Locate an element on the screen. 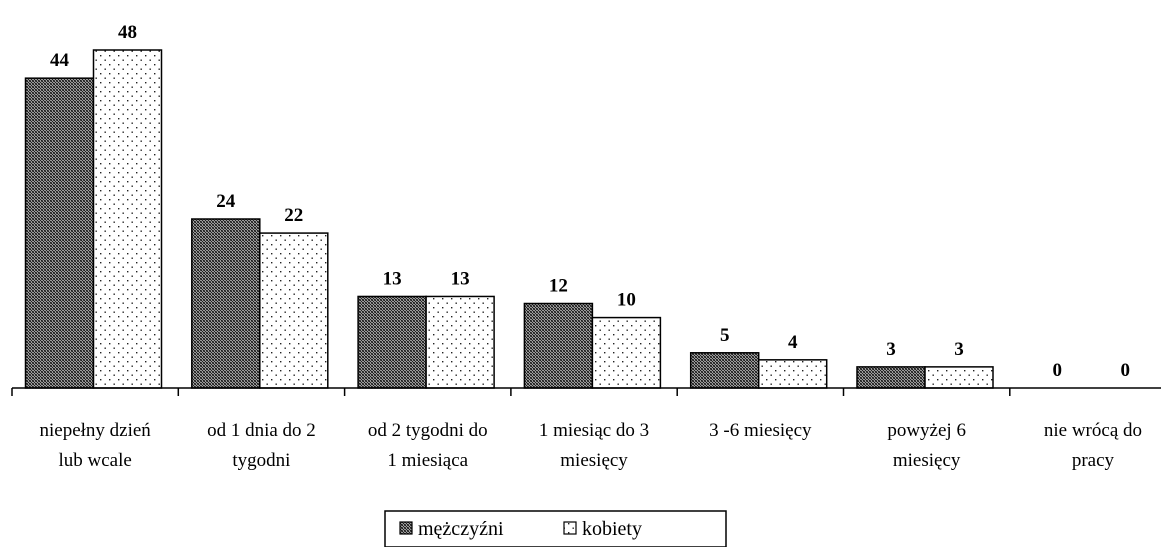  legend-swatch-men is located at coordinates (406, 528).